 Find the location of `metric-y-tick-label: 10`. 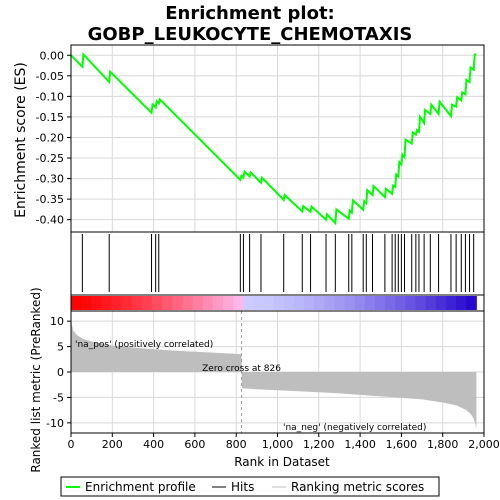

metric-y-tick-label: 10 is located at coordinates (57, 321).